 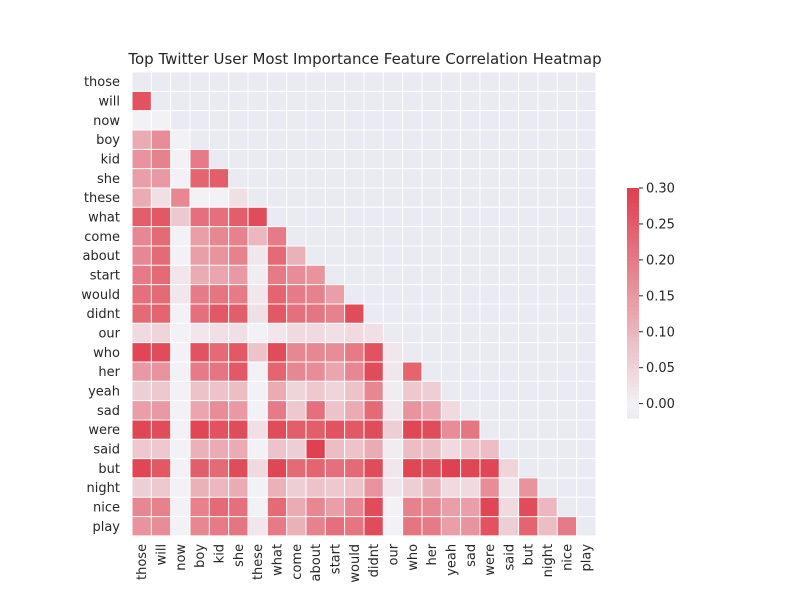 What do you see at coordinates (142, 139) in the screenshot?
I see `heatmap-cell-boy-those` at bounding box center [142, 139].